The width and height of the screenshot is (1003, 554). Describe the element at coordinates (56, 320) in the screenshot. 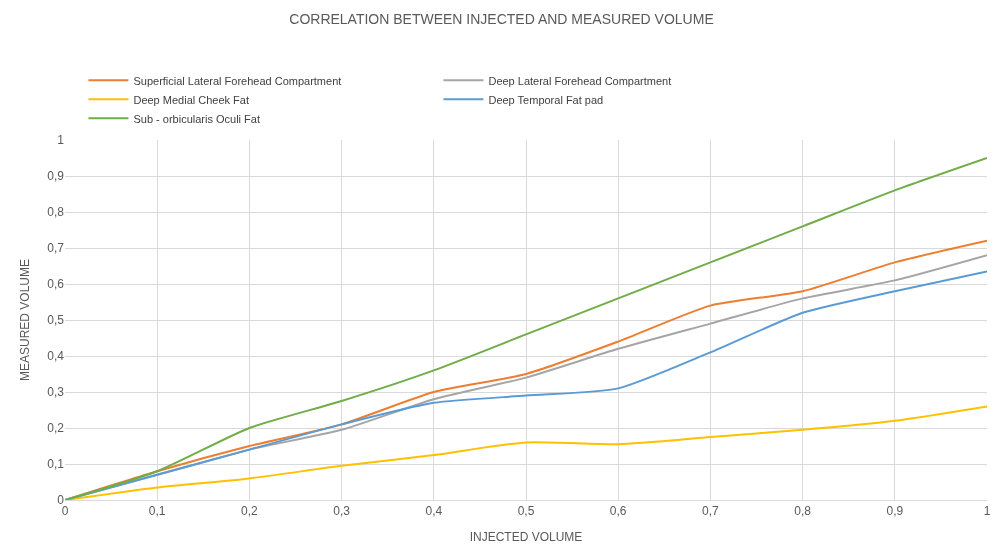

I see `y-tick-label: 0,5` at that location.